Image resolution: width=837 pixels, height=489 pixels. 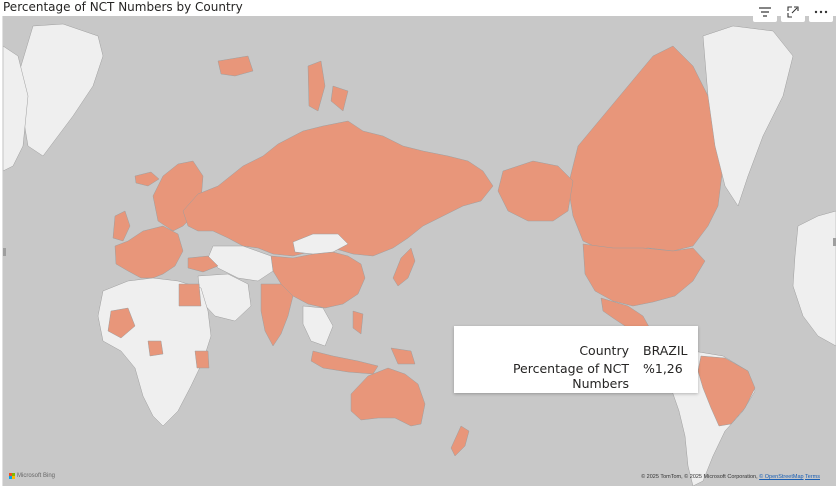 I want to click on focus-mode-button, so click(x=793, y=12).